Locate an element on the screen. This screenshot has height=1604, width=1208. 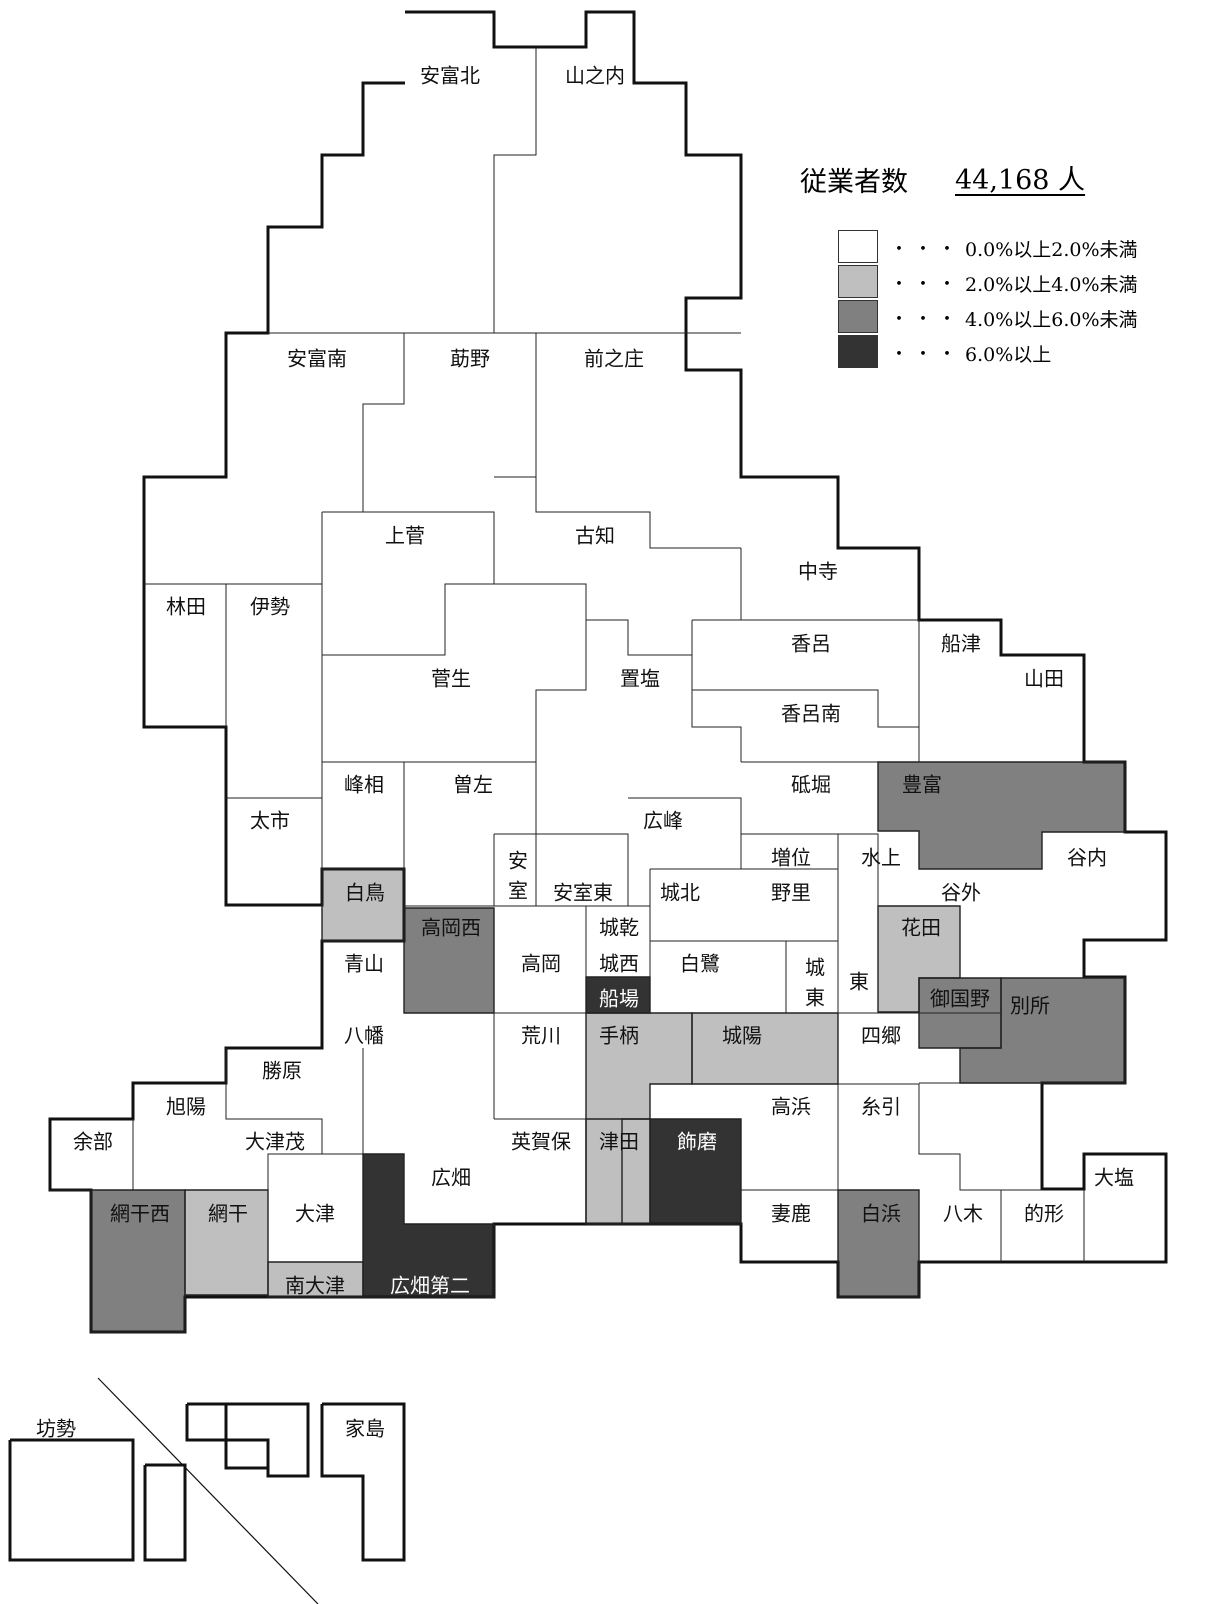
district-label: 大津 is located at coordinates (315, 1214).